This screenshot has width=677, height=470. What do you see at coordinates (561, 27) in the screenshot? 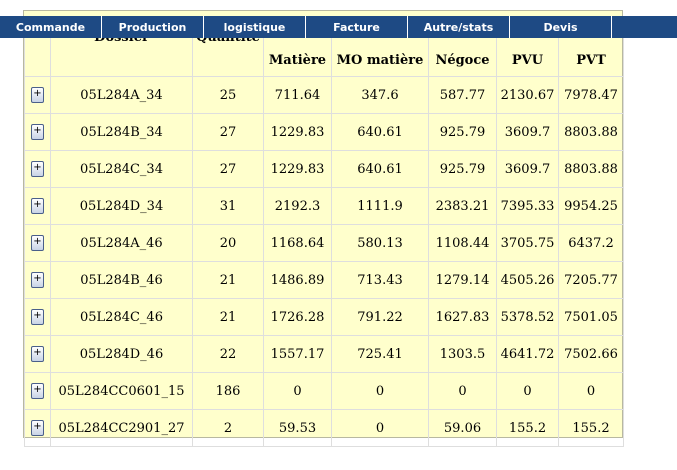
I see `menu-item-devis: Devis` at bounding box center [561, 27].